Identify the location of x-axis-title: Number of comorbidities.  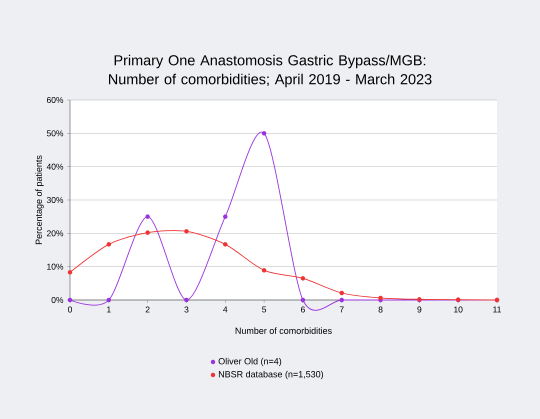
(284, 330).